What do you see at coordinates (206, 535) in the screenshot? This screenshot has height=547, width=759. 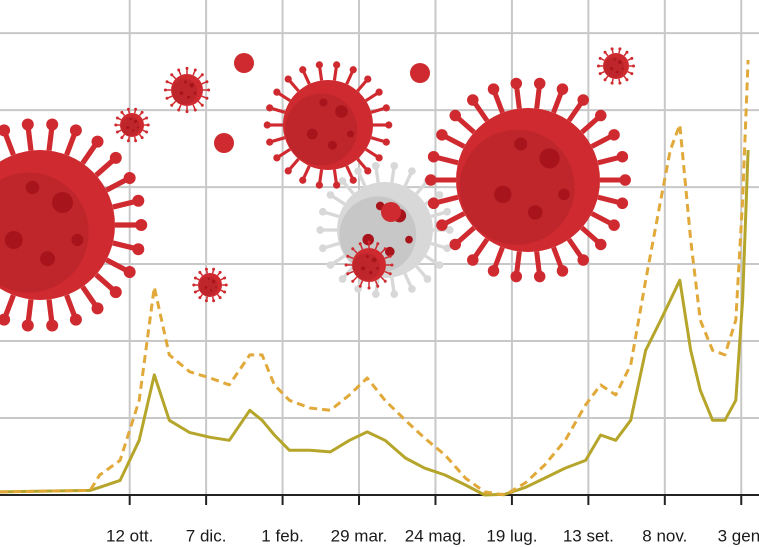 I see `x-tick-label: 7 dic.` at bounding box center [206, 535].